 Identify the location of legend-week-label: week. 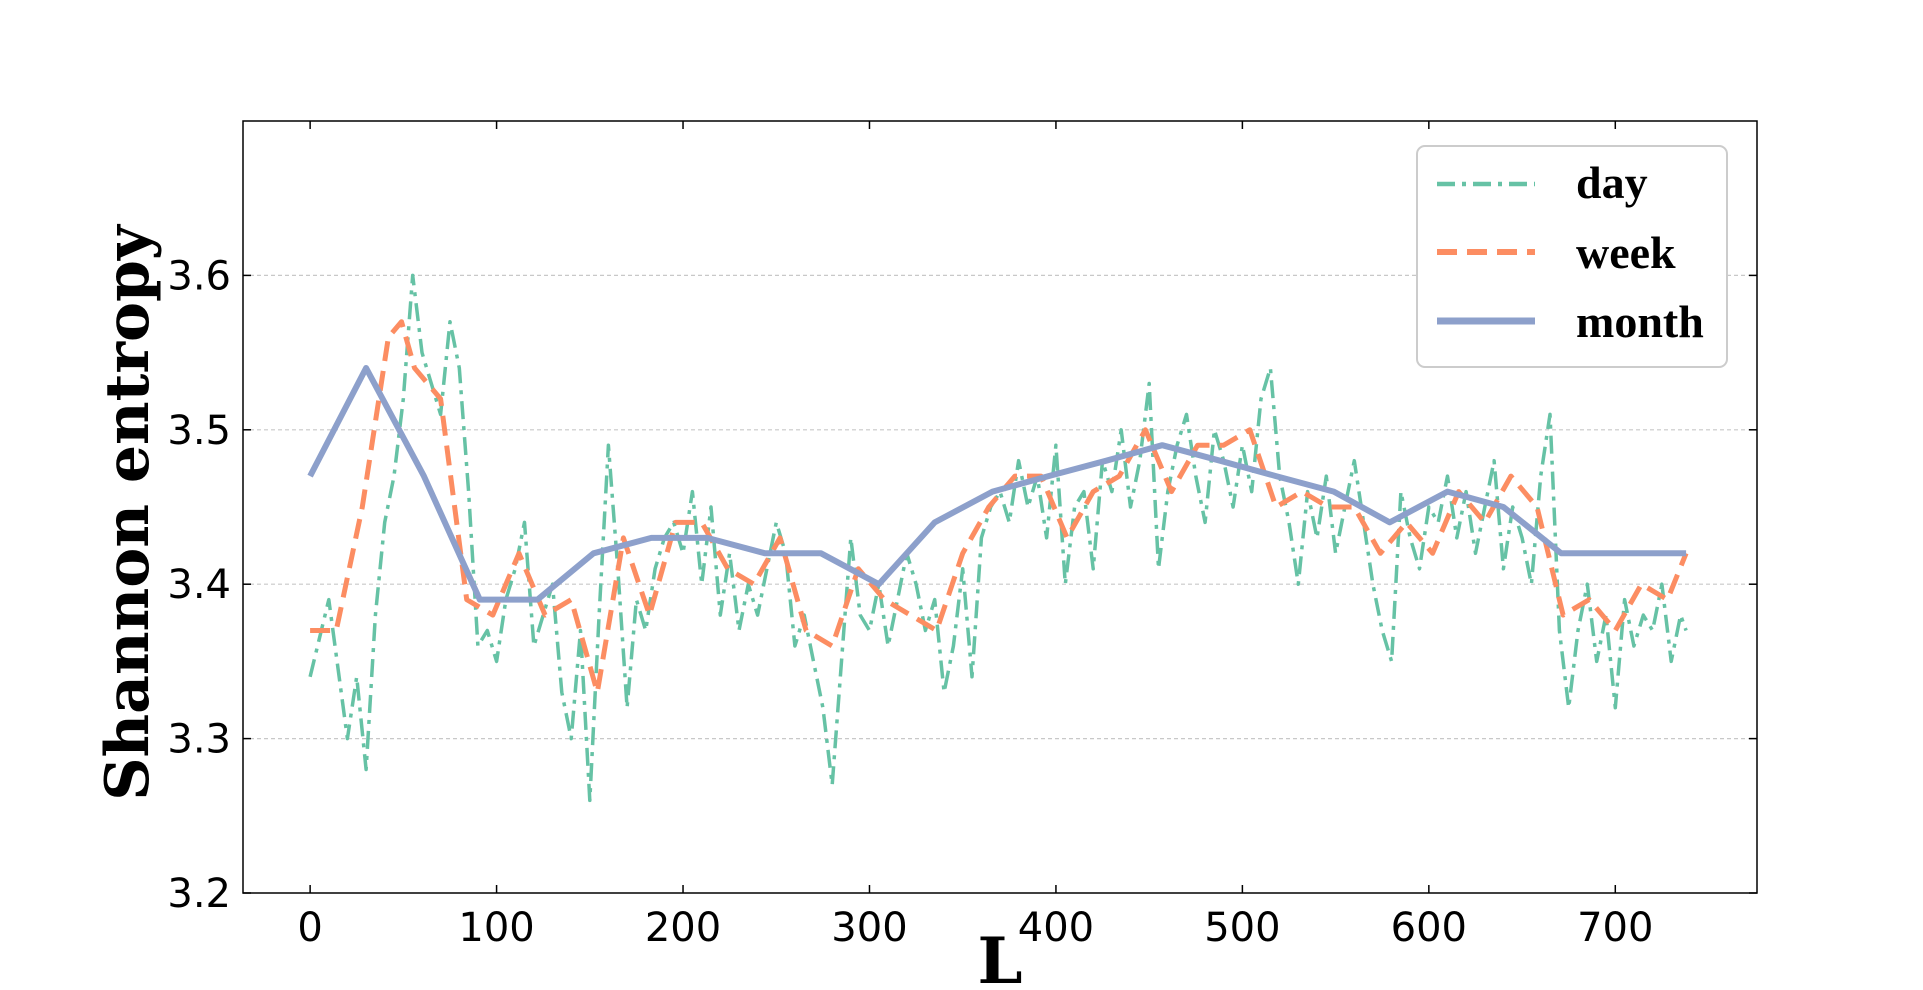
(1626, 252).